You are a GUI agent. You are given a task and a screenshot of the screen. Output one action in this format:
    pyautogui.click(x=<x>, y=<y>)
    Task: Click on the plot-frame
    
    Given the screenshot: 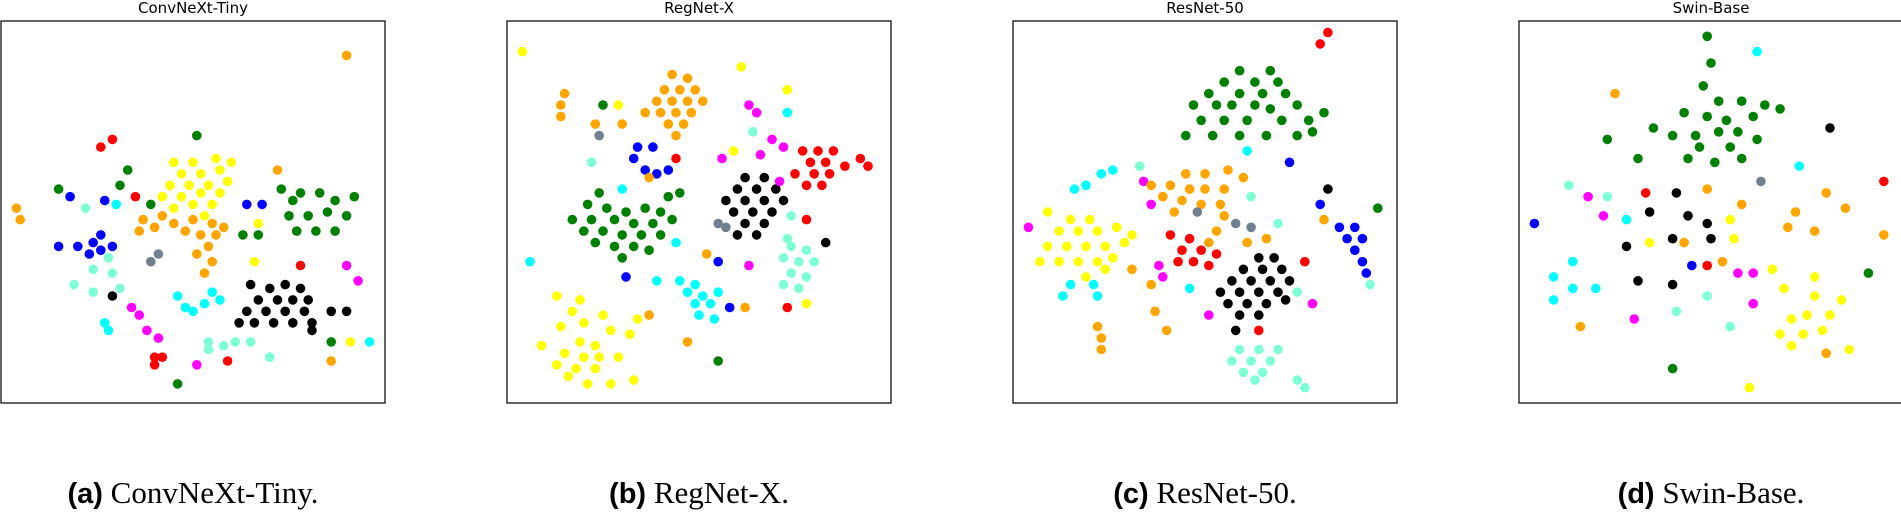 What is the action you would take?
    pyautogui.click(x=1205, y=212)
    